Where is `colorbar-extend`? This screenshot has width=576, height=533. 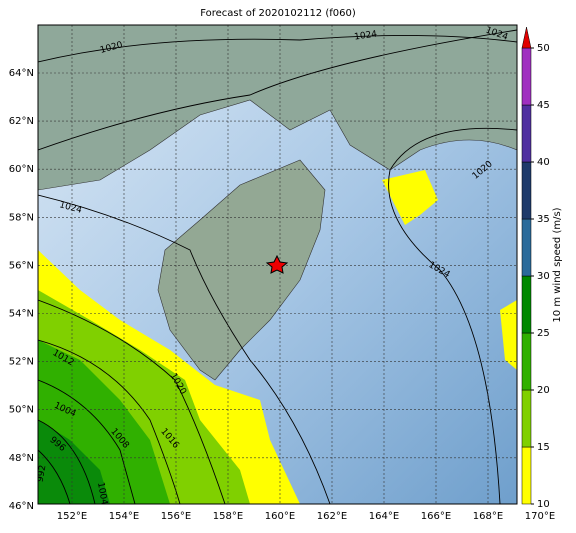
colorbar-extend is located at coordinates (526, 37).